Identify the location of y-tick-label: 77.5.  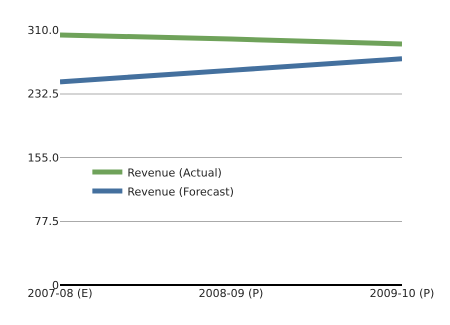
(46, 221).